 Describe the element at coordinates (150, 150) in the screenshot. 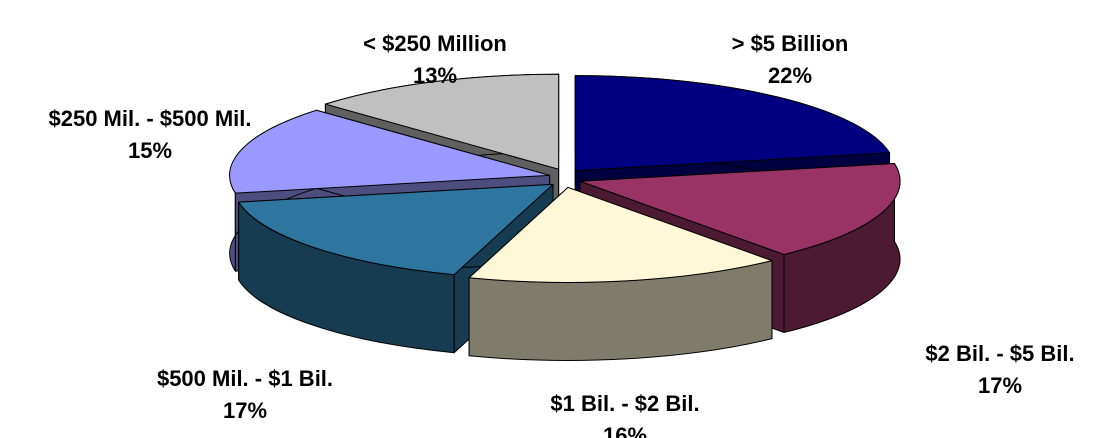

I see `value-label: 15%` at that location.